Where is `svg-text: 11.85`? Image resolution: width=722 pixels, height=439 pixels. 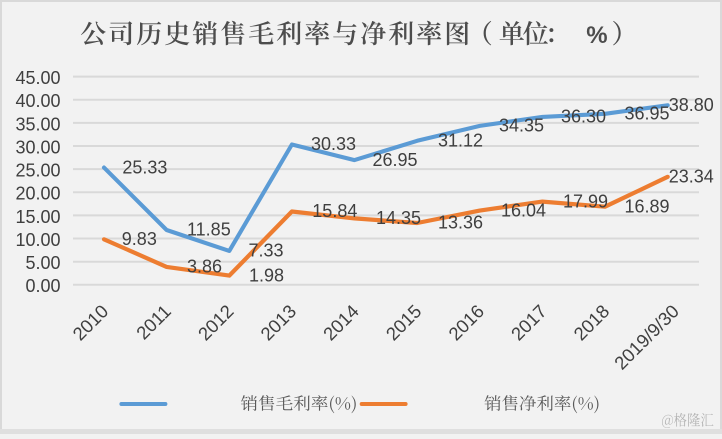 svg-text: 11.85 is located at coordinates (209, 230).